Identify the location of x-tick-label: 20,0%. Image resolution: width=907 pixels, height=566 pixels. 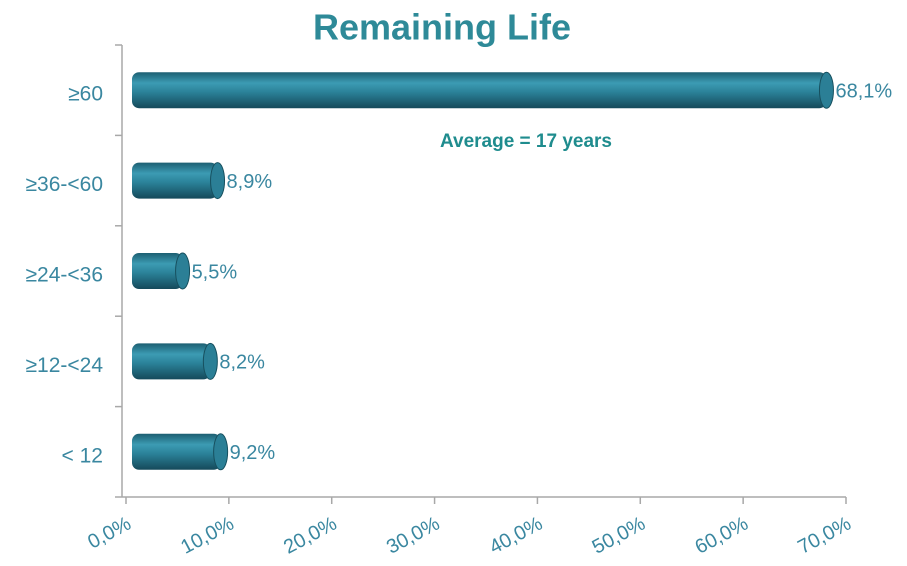
(310, 536).